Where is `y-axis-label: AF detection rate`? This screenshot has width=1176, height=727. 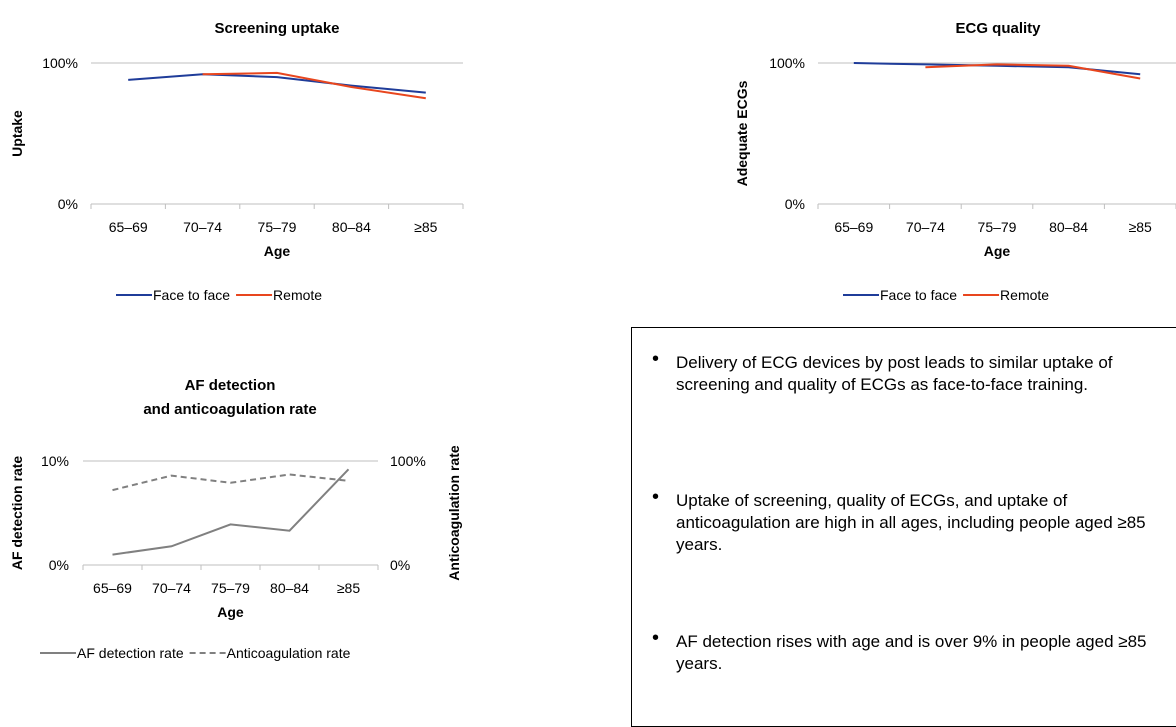
y-axis-label: AF detection rate is located at coordinates (17, 513).